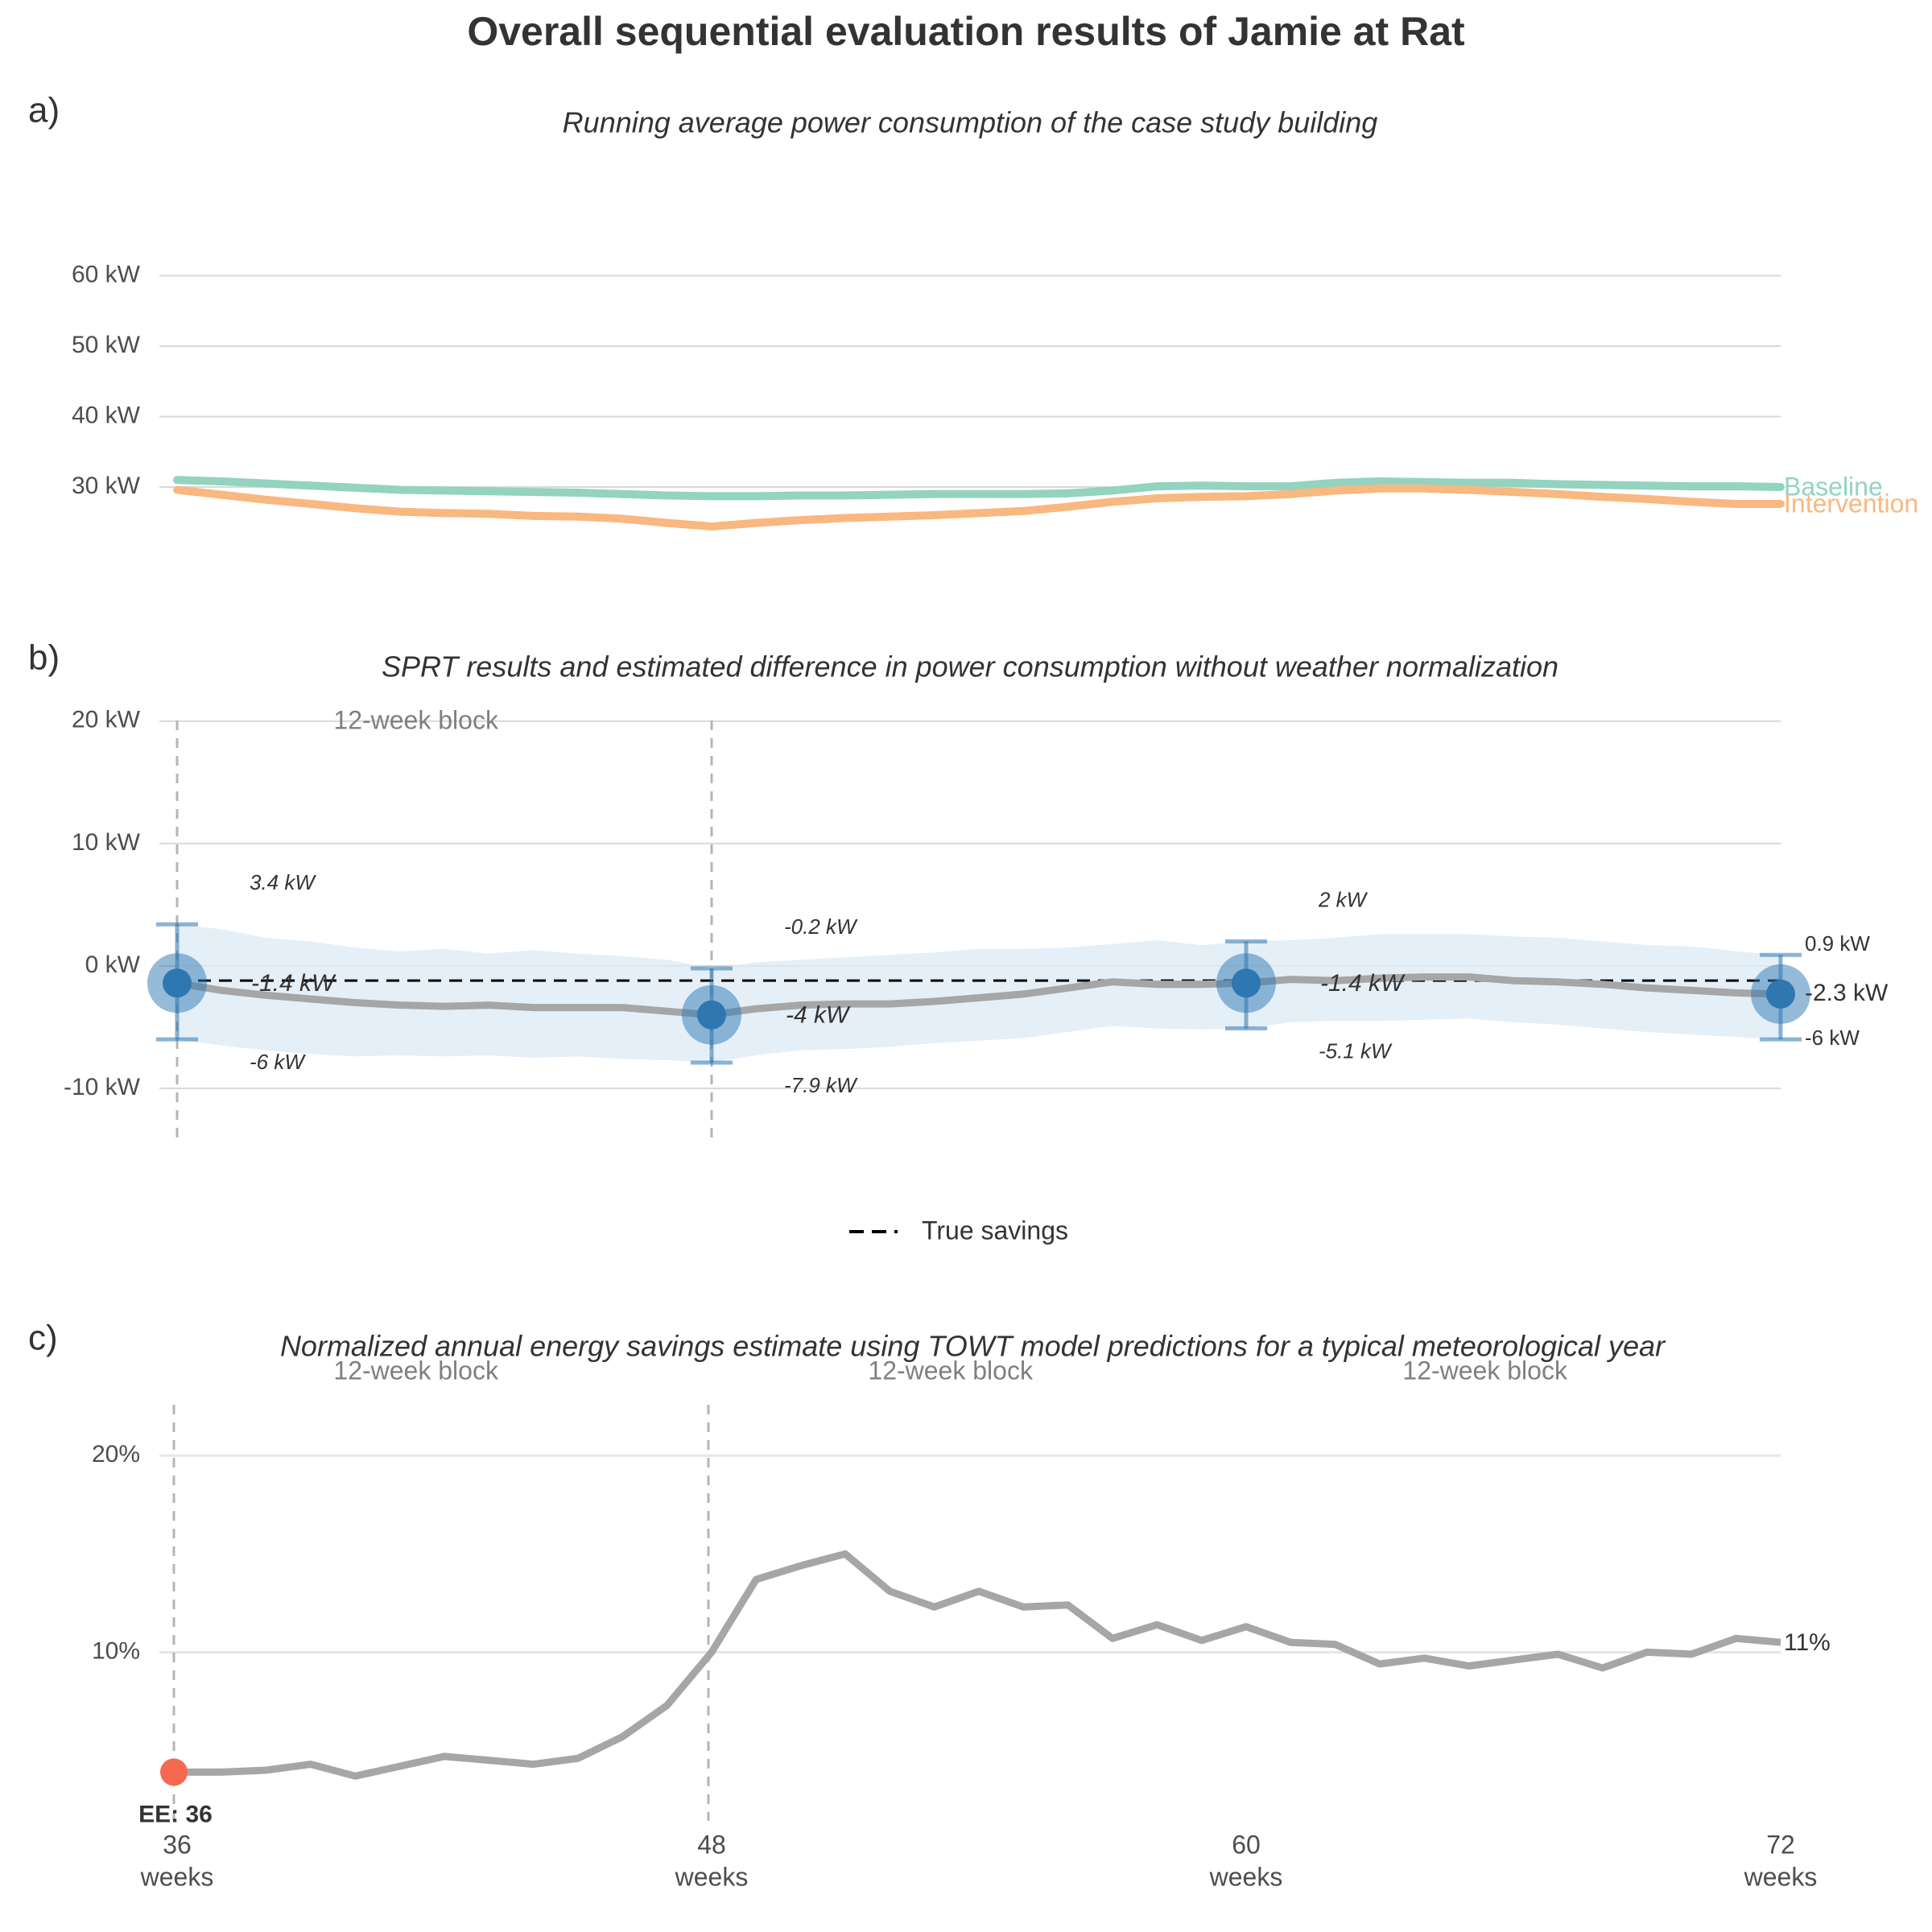  Describe the element at coordinates (818, 1015) in the screenshot. I see `estimate-label: -4 kW` at that location.